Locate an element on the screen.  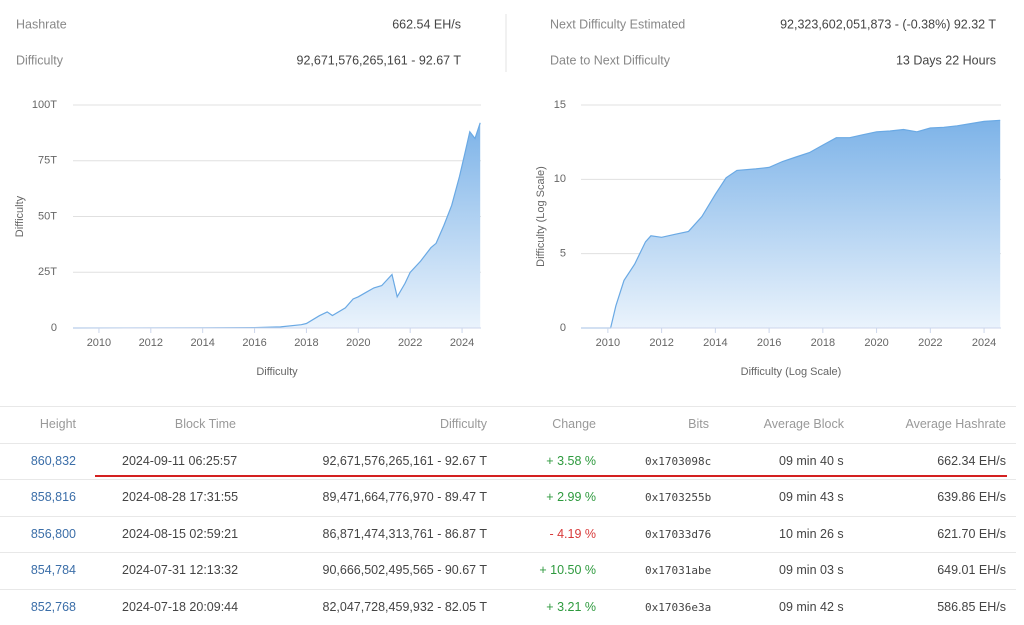
table-cell: 09 min 40 s is located at coordinates (811, 462).